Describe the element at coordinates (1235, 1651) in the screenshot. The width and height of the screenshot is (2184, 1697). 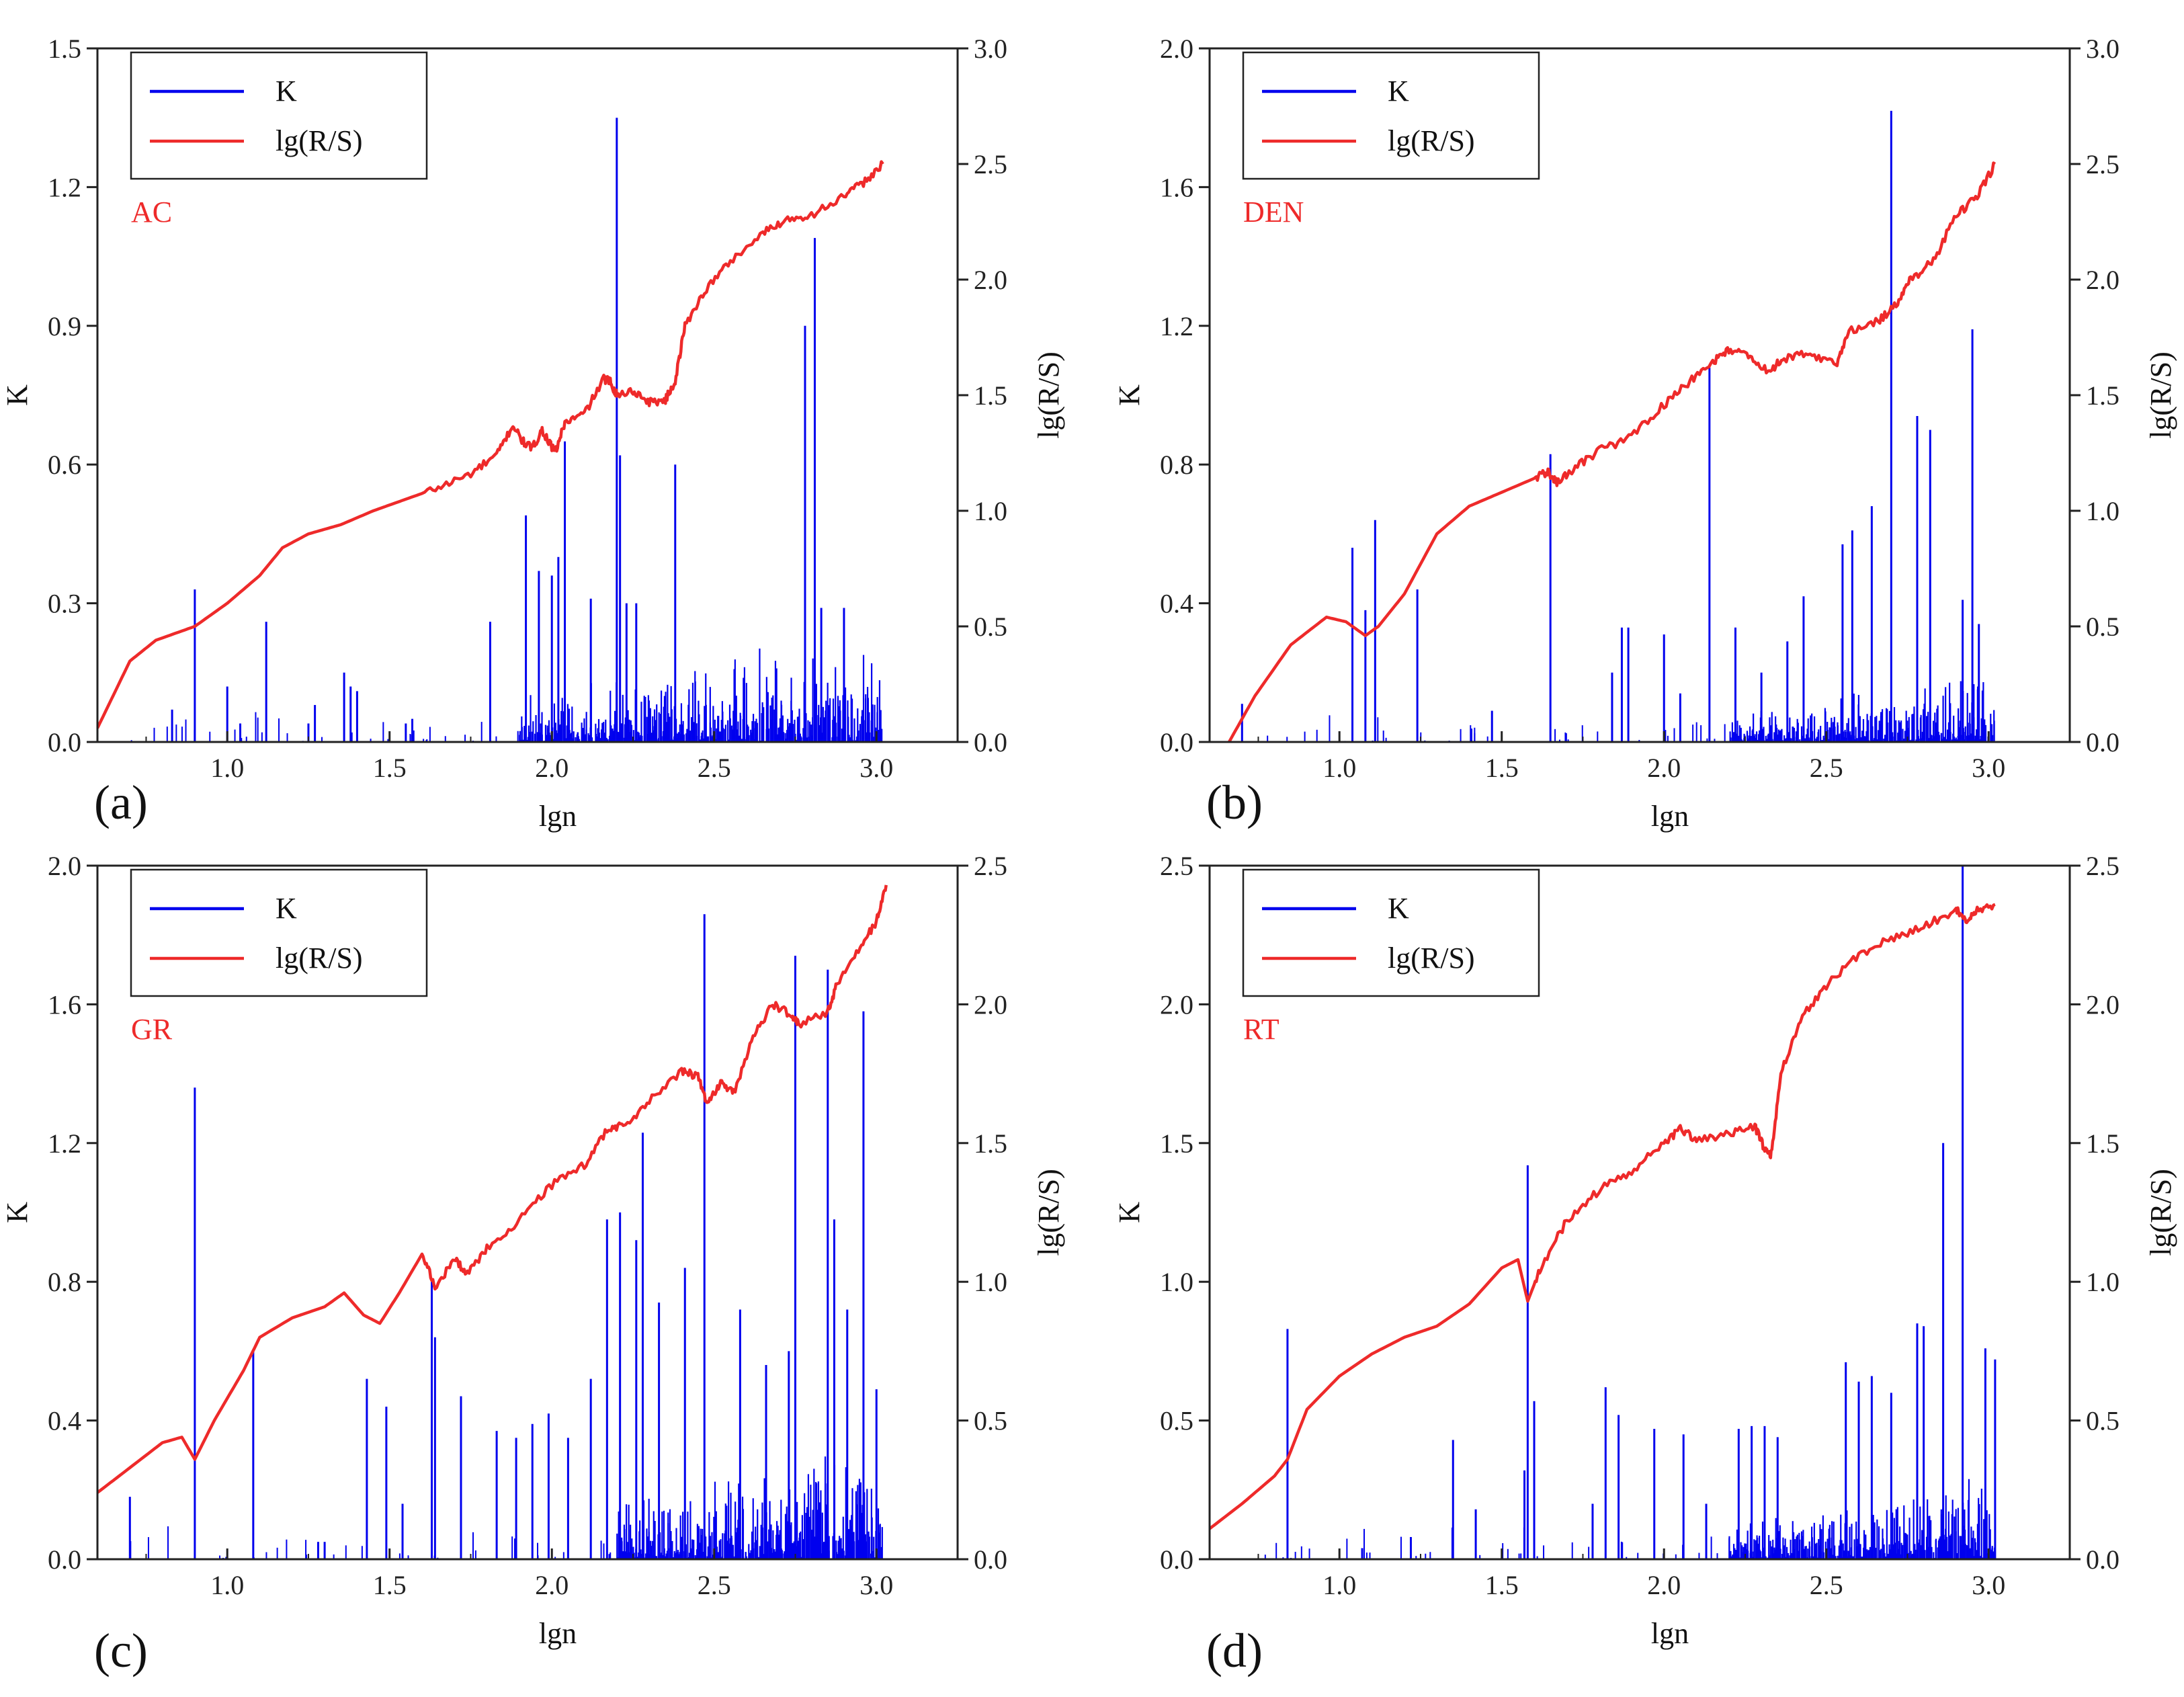
I see `panel-label: (d)` at that location.